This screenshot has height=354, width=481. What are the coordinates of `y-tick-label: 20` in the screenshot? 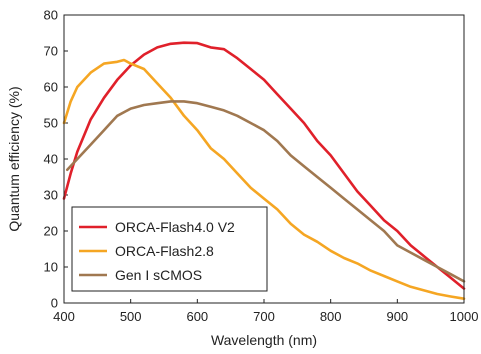 It's located at (51, 231).